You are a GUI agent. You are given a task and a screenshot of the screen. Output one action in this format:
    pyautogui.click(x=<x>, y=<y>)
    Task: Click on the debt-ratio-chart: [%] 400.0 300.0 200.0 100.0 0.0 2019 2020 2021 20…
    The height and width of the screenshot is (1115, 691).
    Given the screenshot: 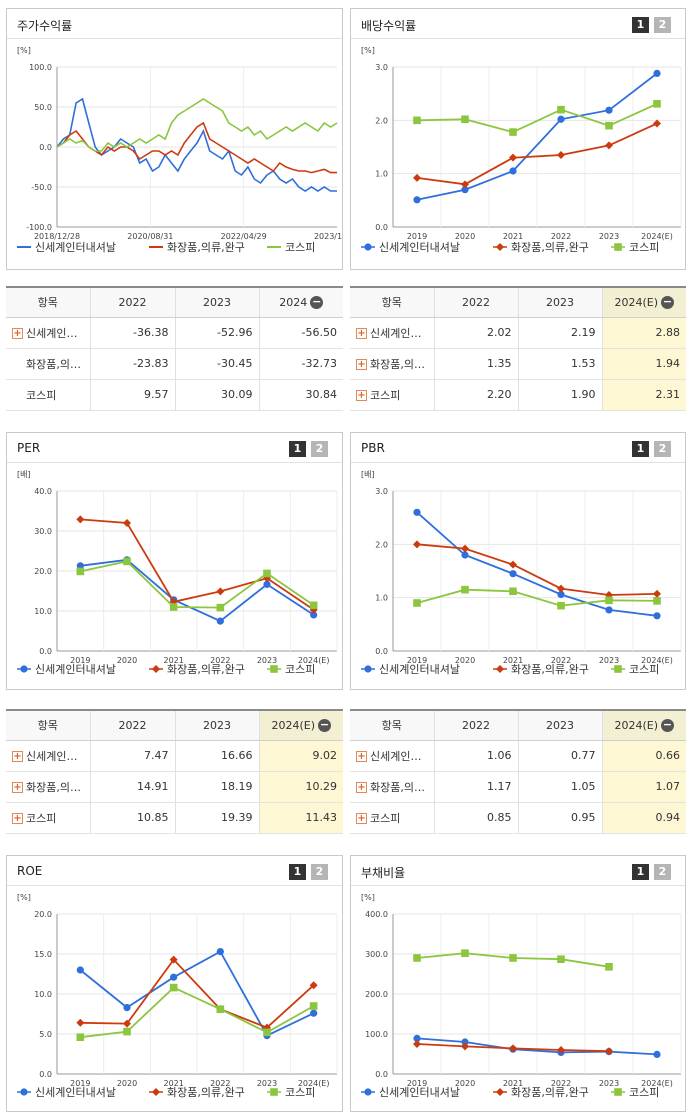 What is the action you would take?
    pyautogui.click(x=521, y=996)
    